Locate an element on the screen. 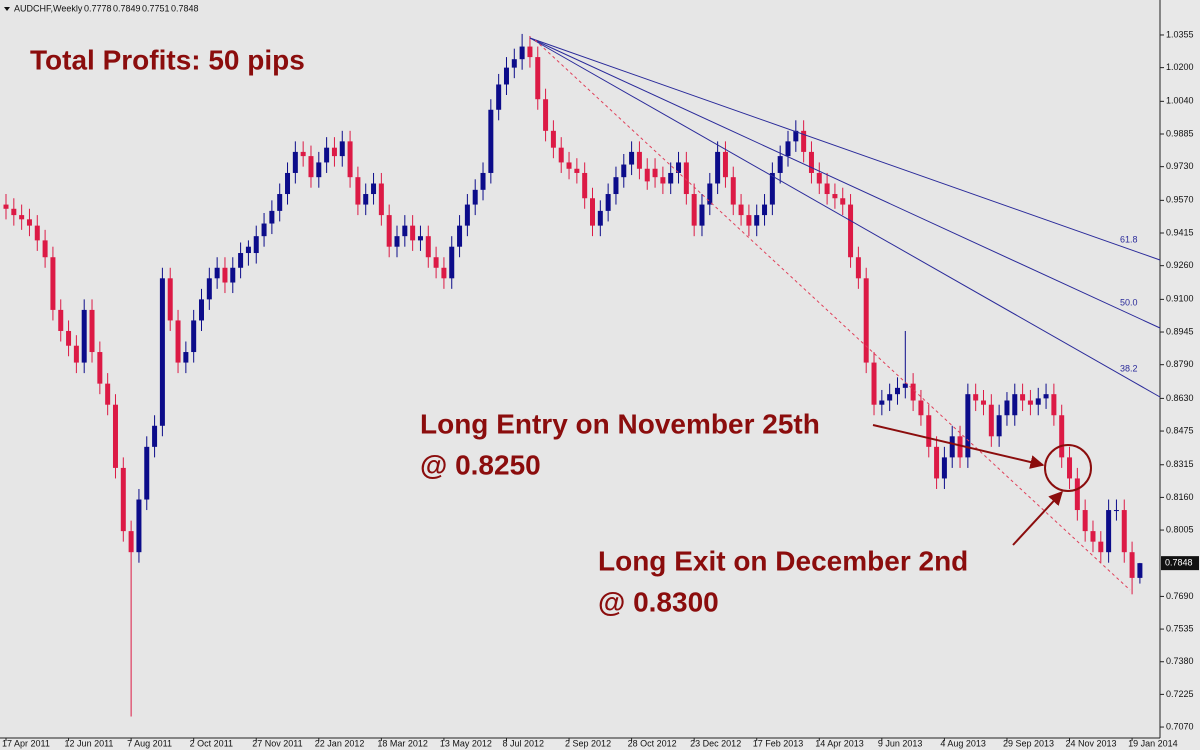  x-tick-label: 14 Apr 2013 is located at coordinates (839, 743).